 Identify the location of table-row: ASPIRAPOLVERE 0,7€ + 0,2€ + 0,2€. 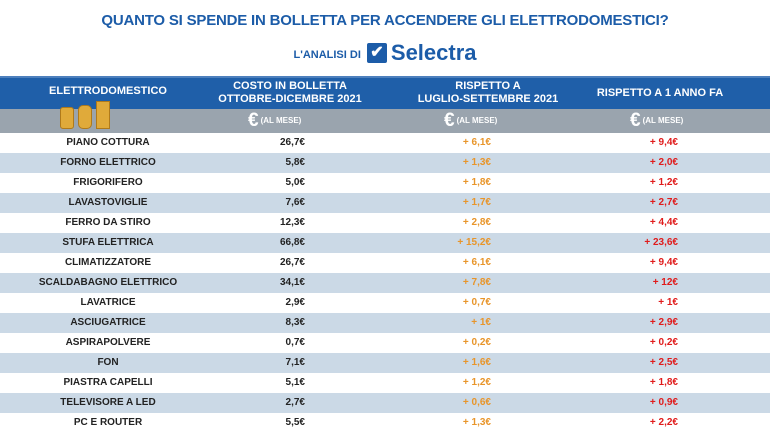
(385, 343).